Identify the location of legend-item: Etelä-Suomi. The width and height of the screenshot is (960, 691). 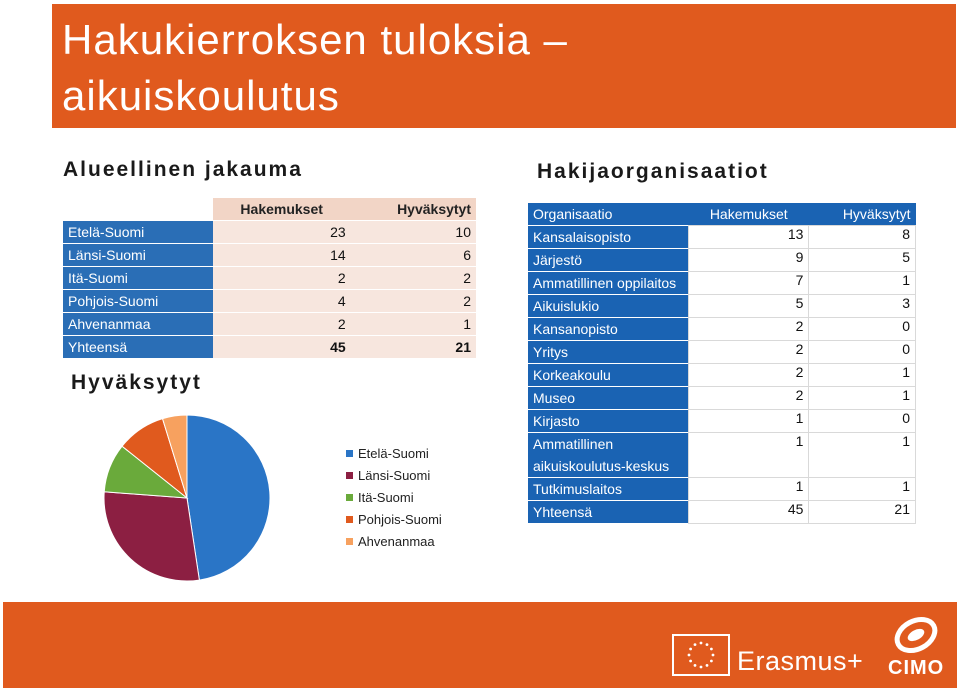
(394, 453).